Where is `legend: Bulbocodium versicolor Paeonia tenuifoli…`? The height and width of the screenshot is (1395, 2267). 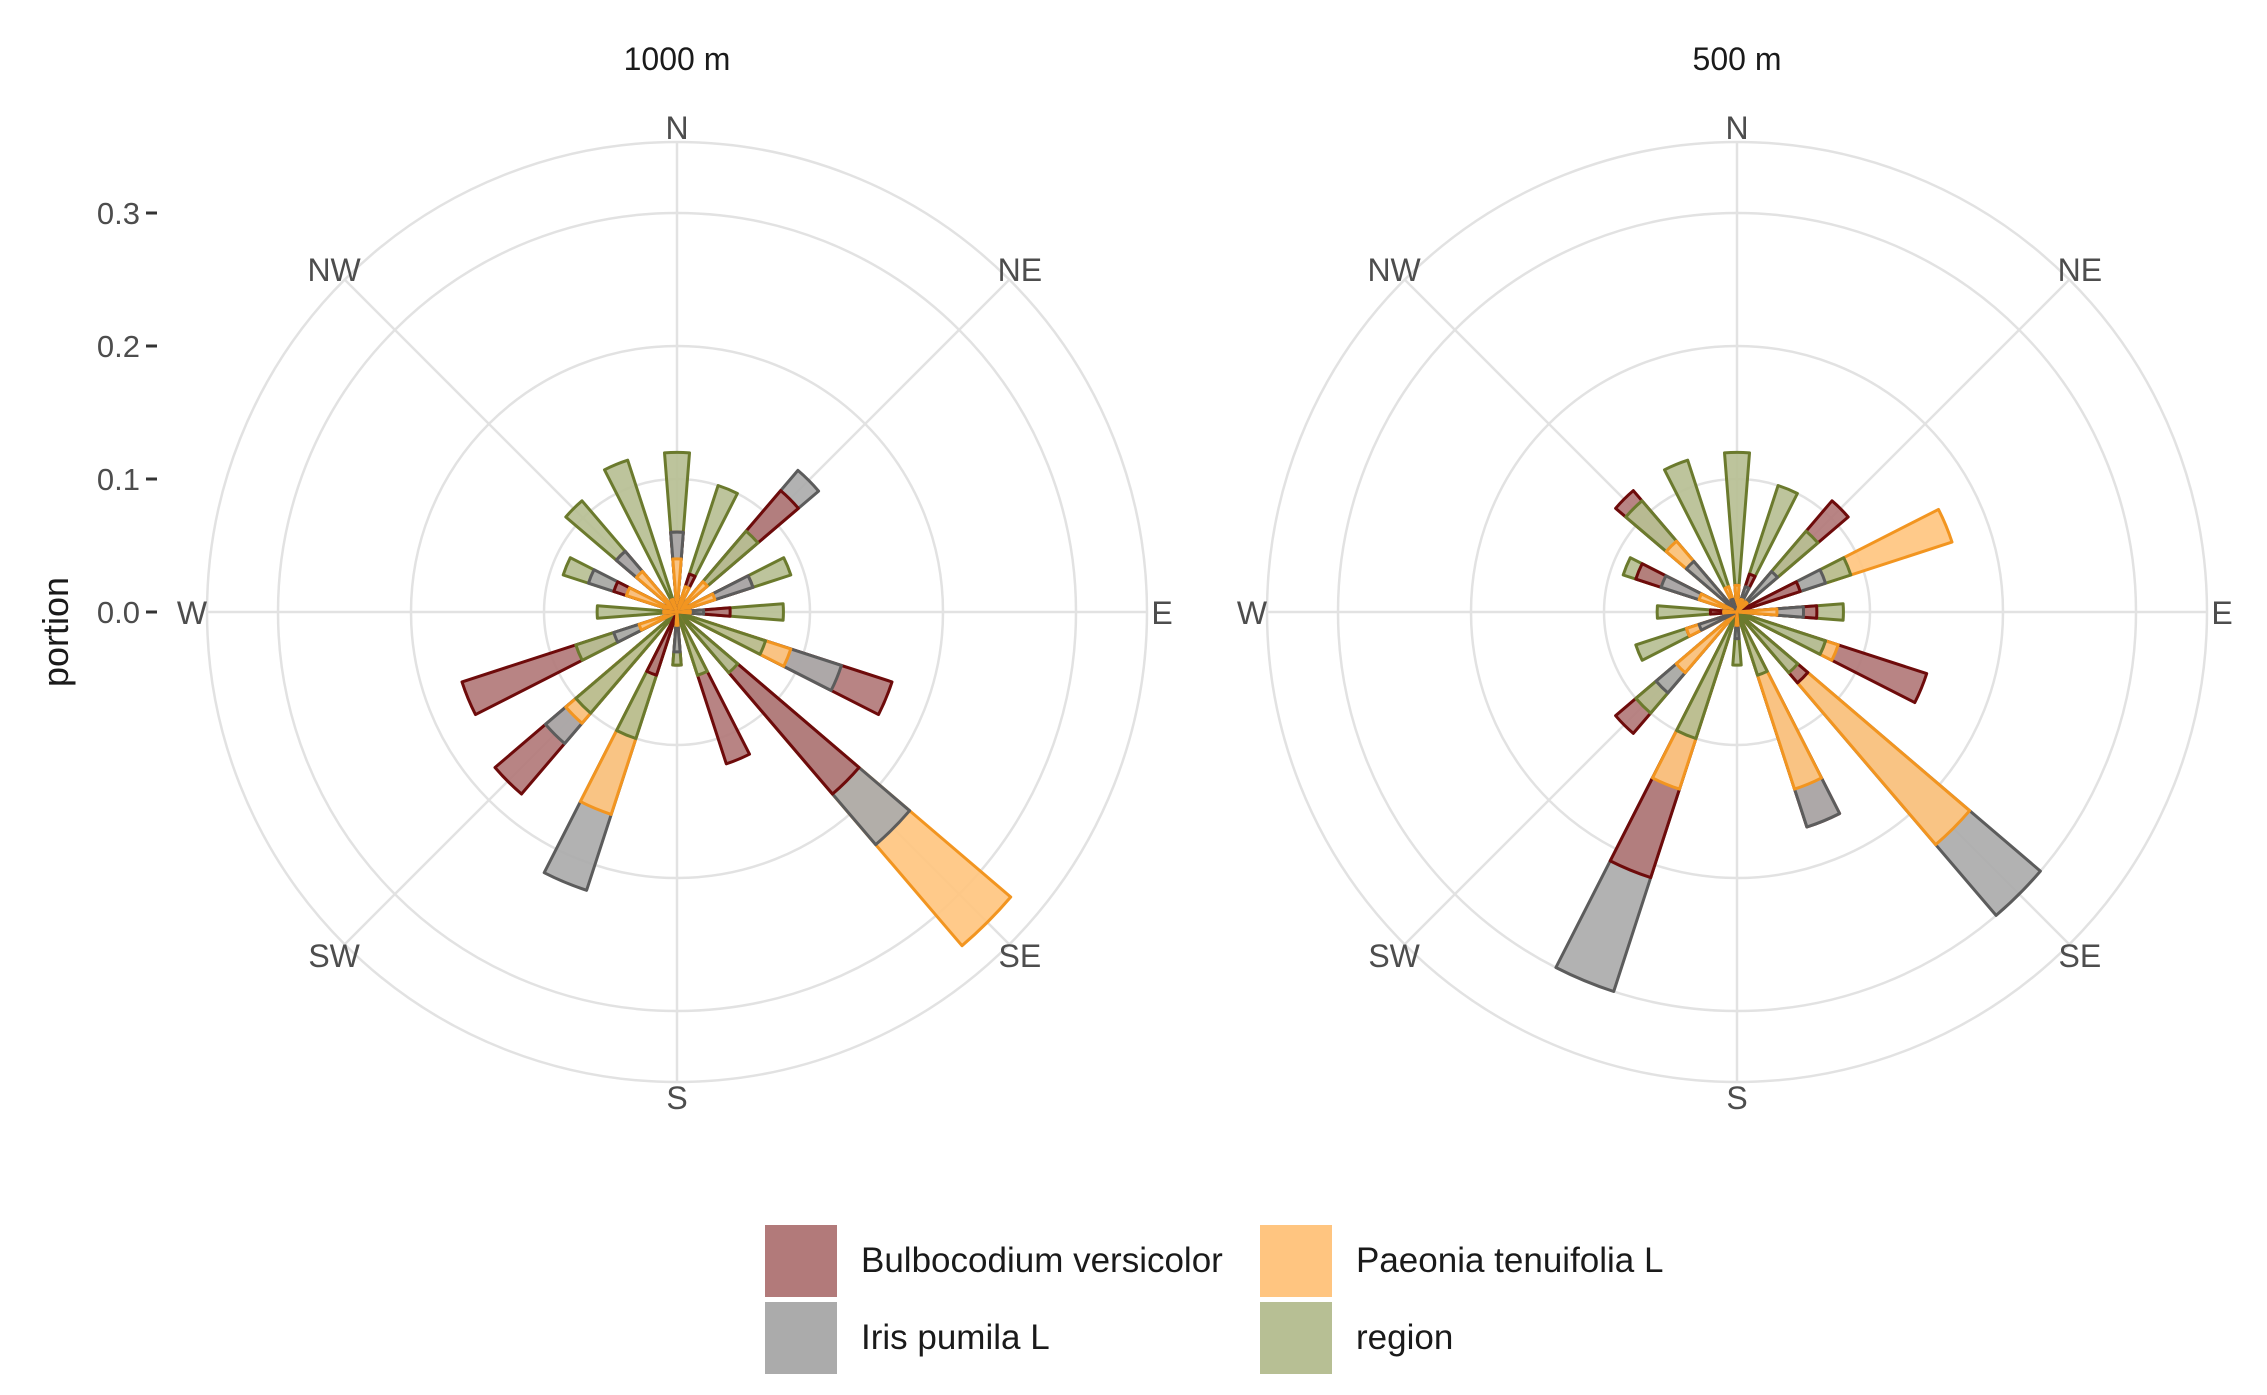 legend: Bulbocodium versicolor Paeonia tenuifoli… is located at coordinates (1245, 1305).